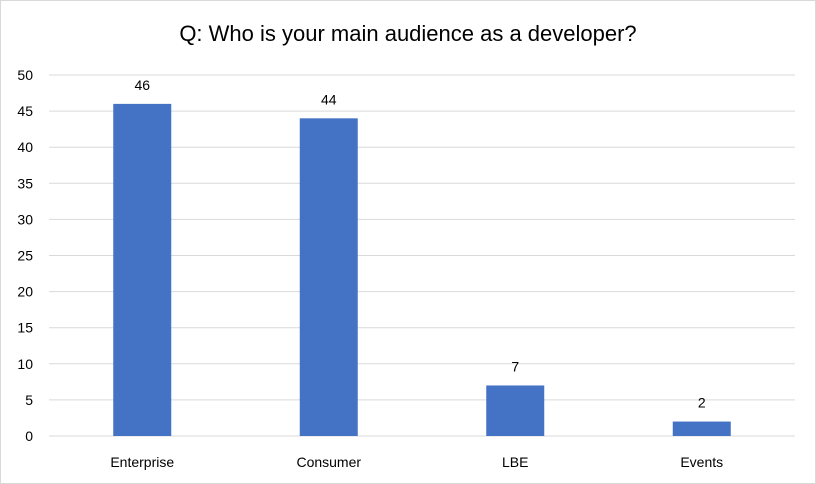 Image resolution: width=816 pixels, height=484 pixels. I want to click on data-label-consumer: 44, so click(329, 99).